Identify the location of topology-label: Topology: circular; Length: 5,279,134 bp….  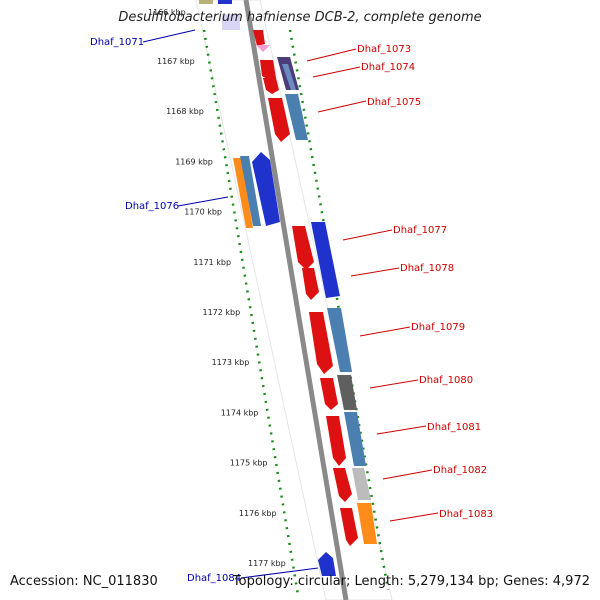
(411, 581).